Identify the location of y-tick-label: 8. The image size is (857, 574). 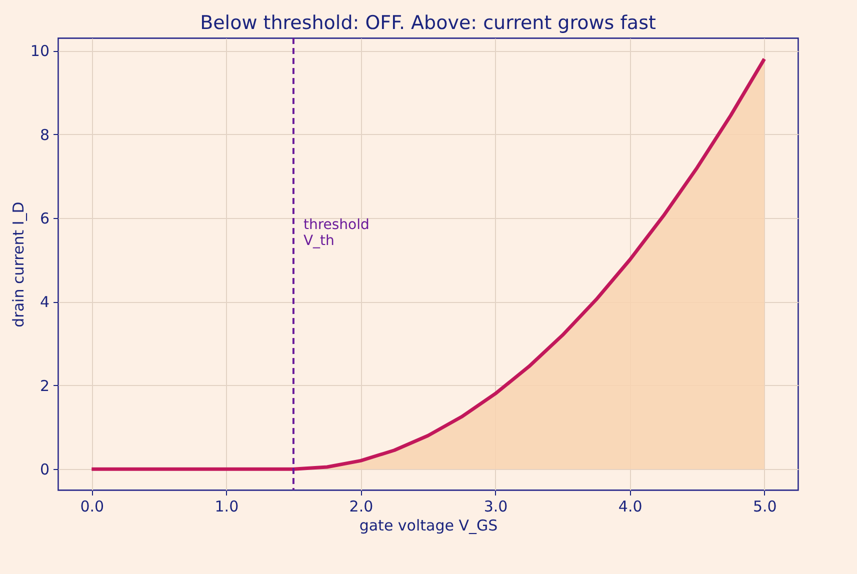
(45, 135).